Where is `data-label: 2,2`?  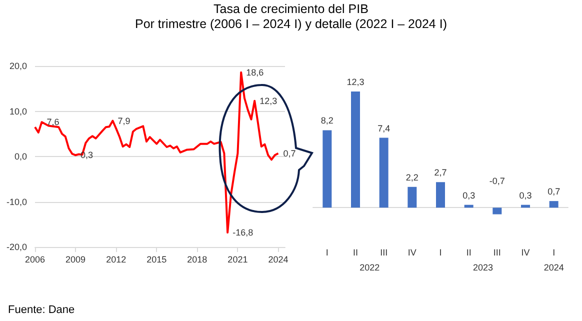 data-label: 2,2 is located at coordinates (412, 177).